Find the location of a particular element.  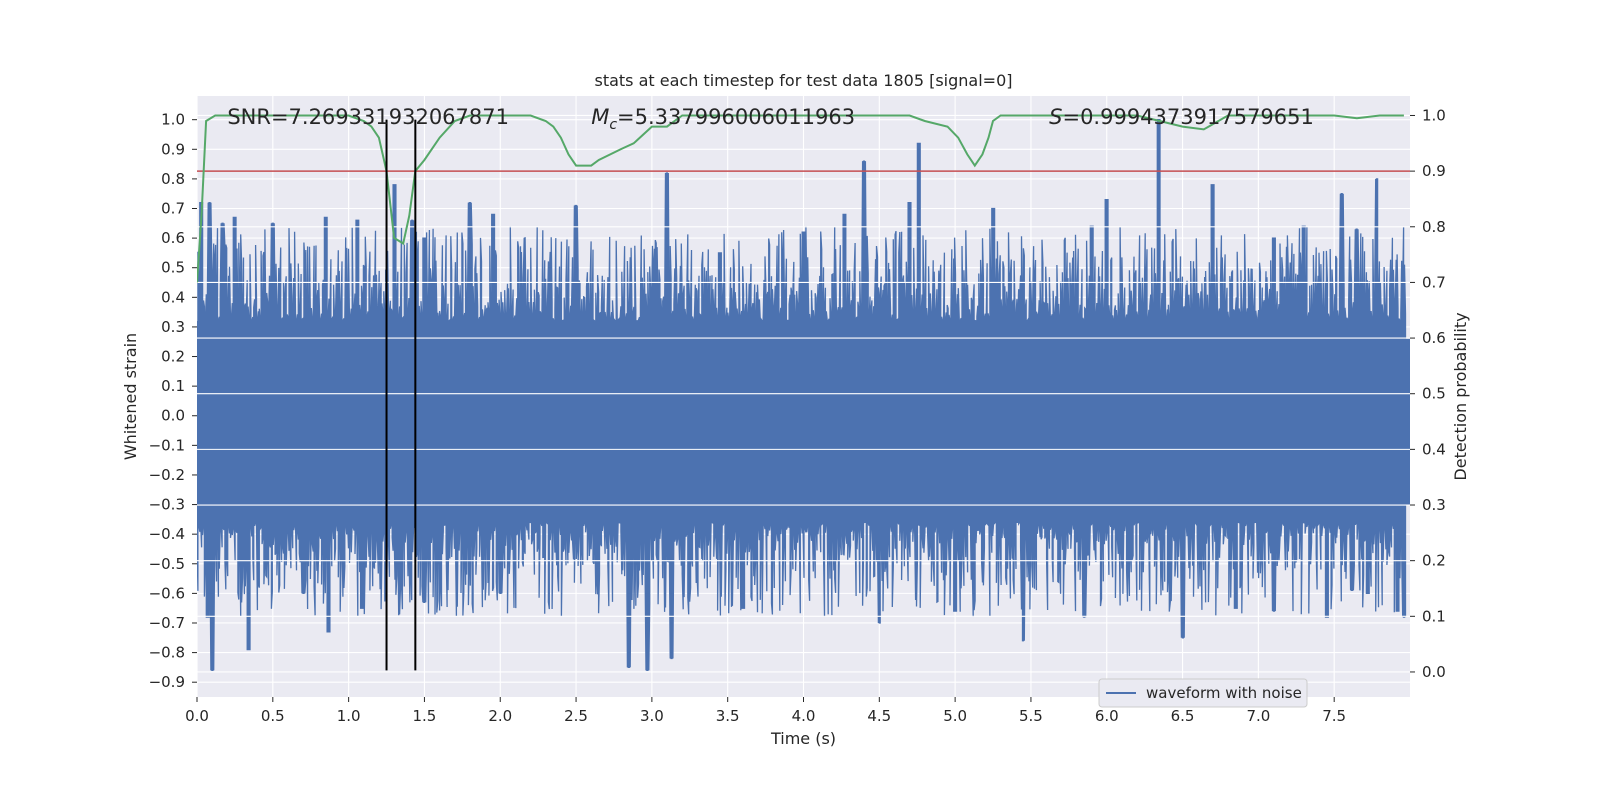

y-tick-label: −0.7 is located at coordinates (167, 623).